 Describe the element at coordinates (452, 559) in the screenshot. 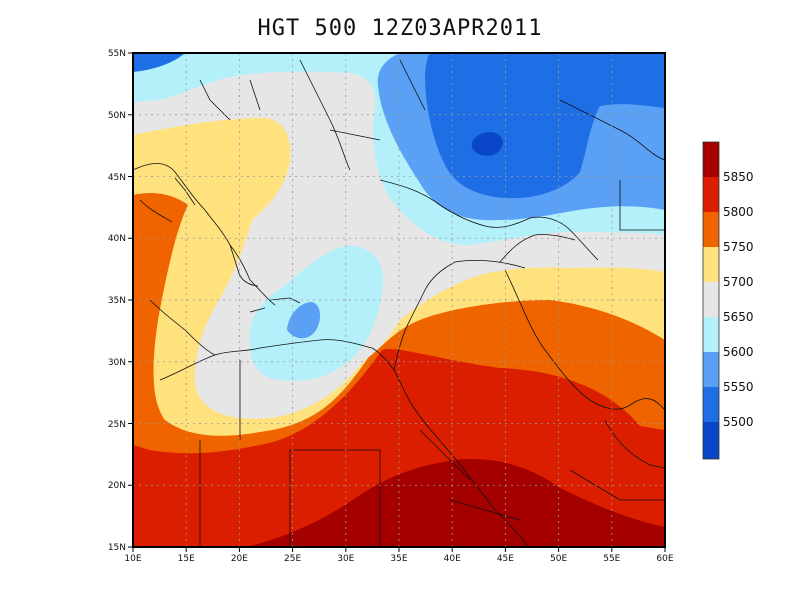

I see `lon-label: 40E` at that location.